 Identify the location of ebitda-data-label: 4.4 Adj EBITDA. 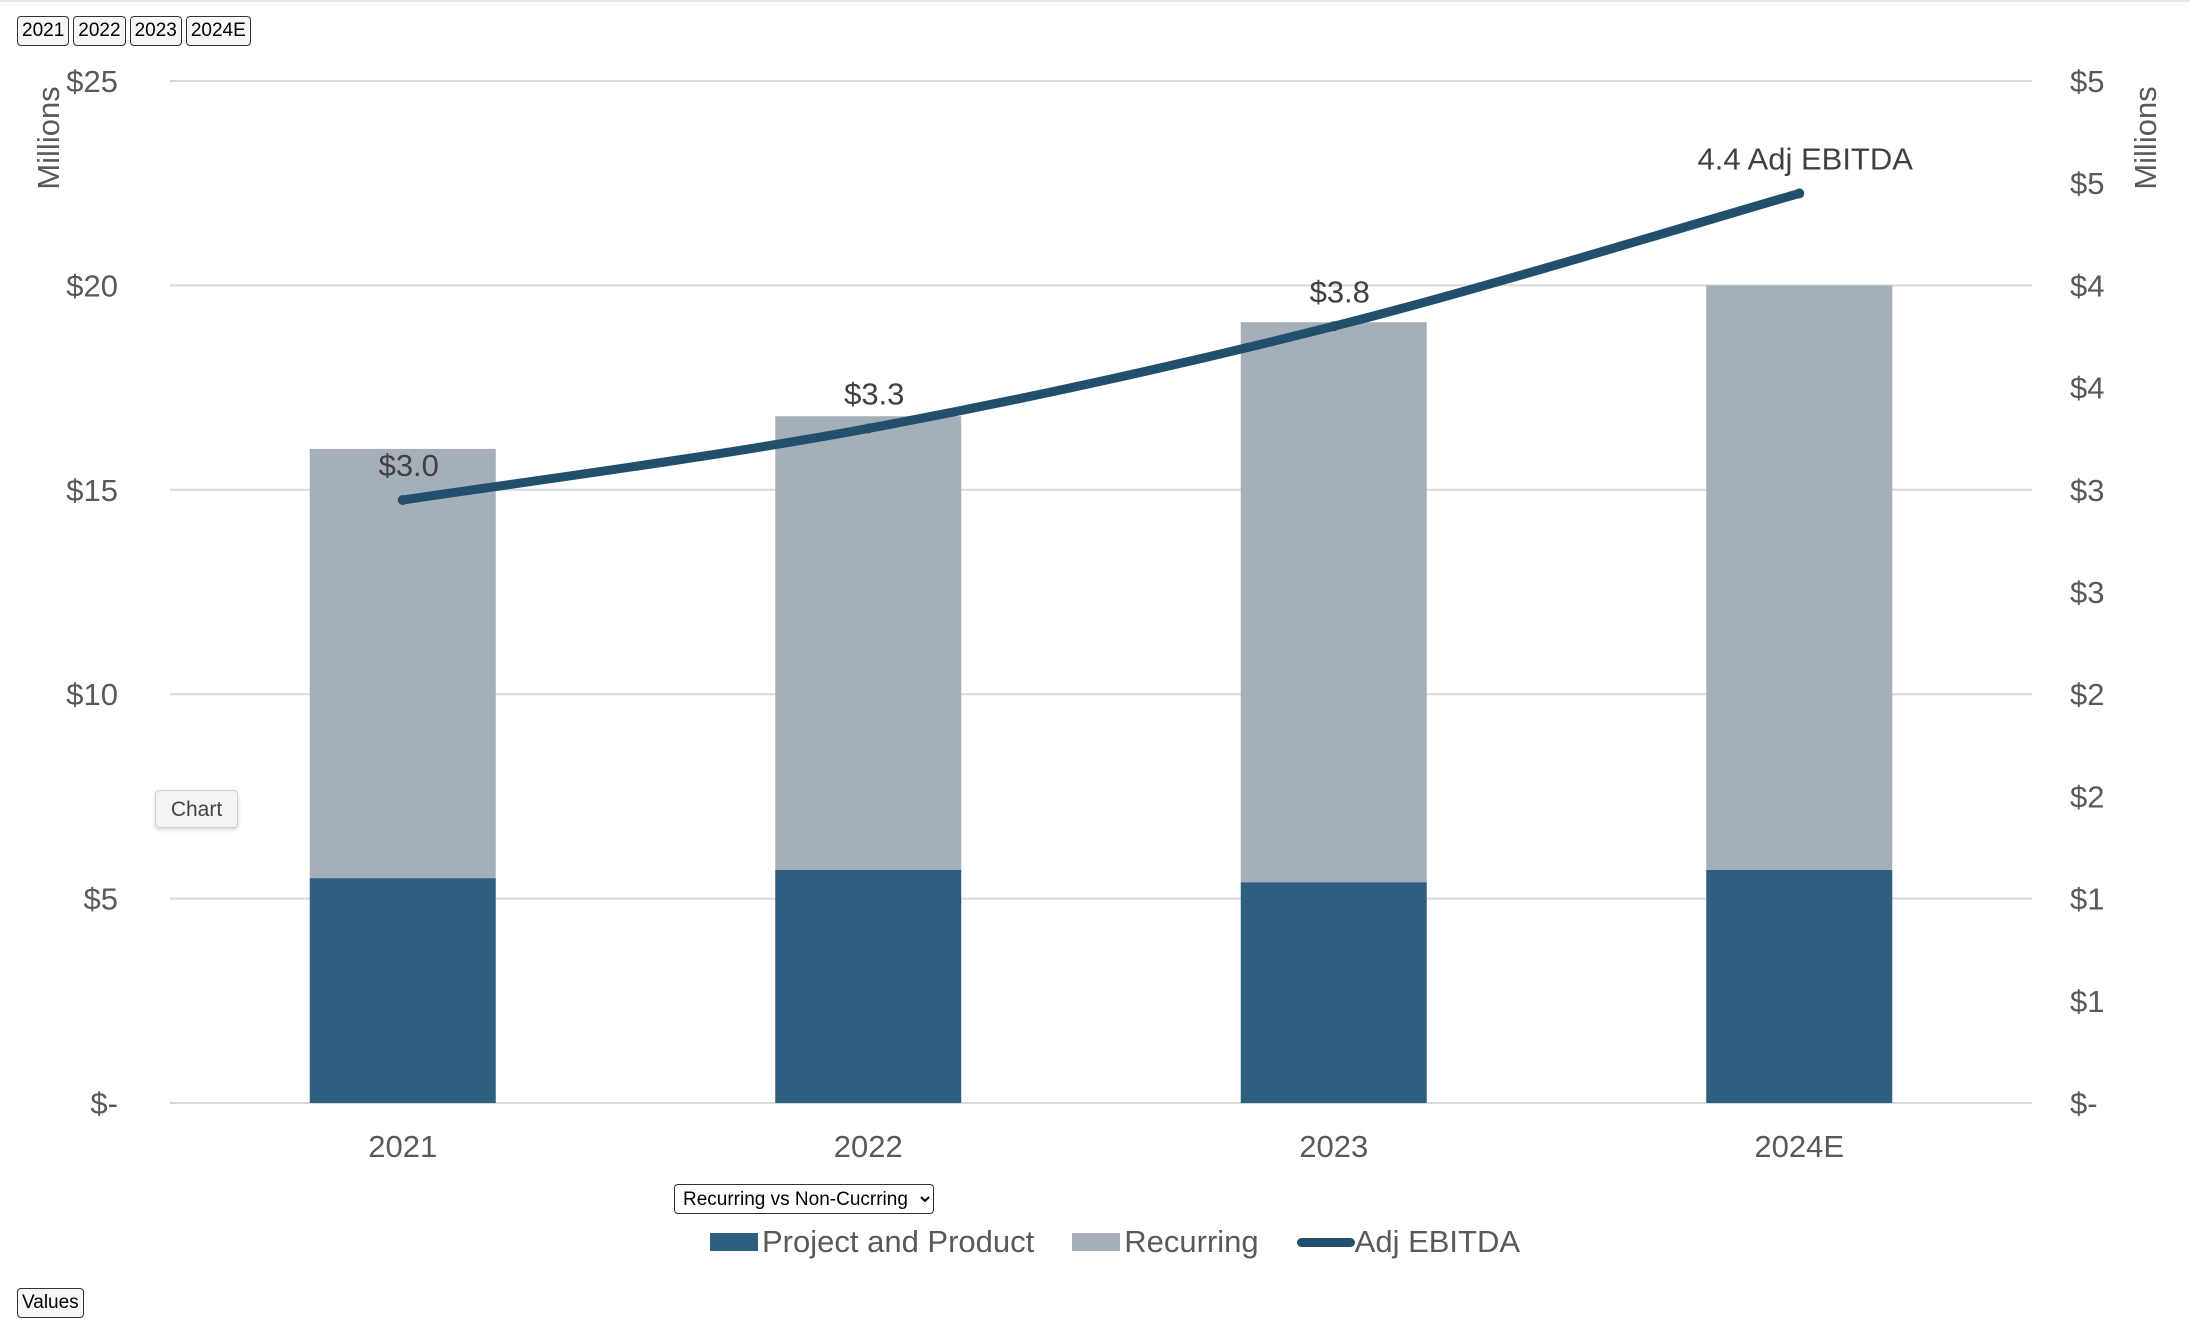
(1806, 158).